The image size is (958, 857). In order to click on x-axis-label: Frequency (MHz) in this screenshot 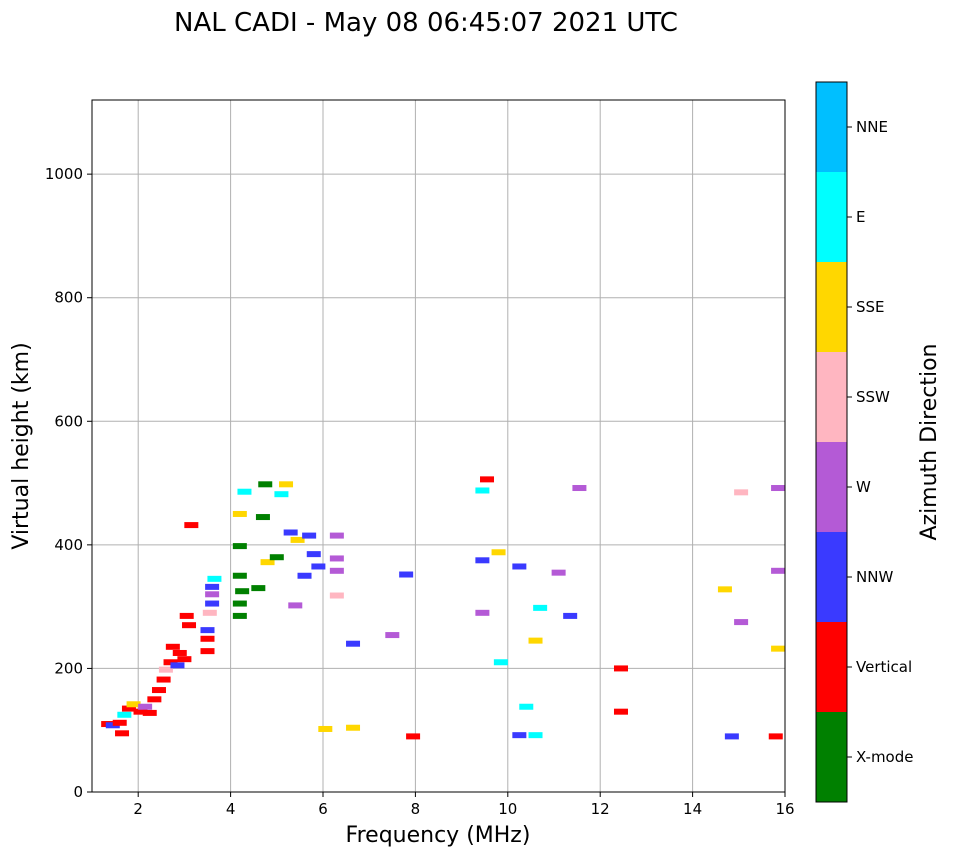, I will do `click(438, 835)`.